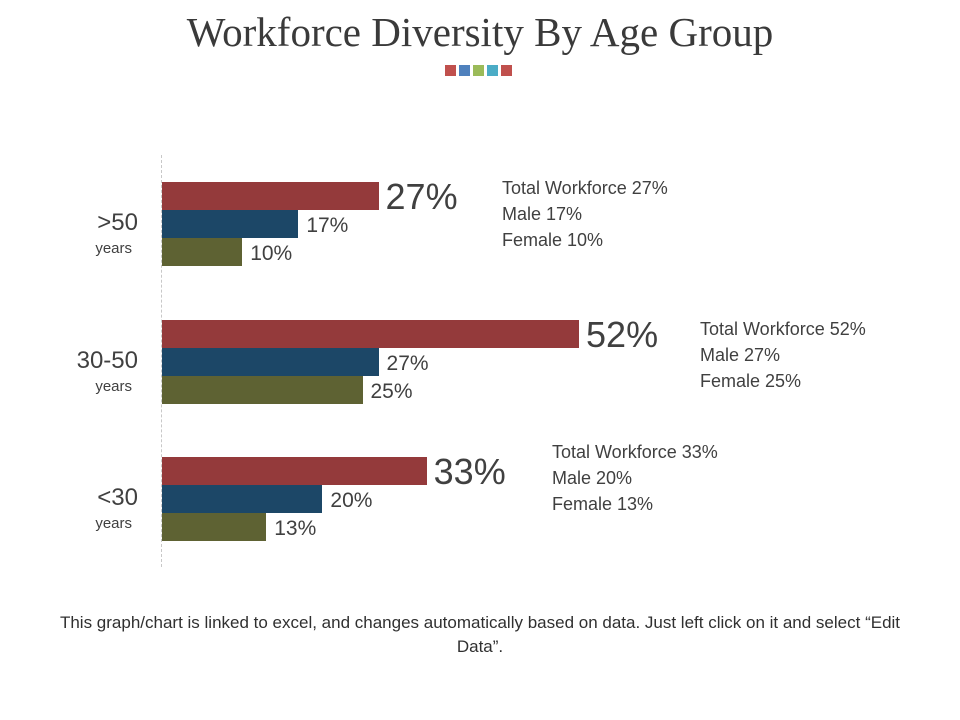 Image resolution: width=960 pixels, height=720 pixels. What do you see at coordinates (327, 225) in the screenshot?
I see `data-label-male: 17%` at bounding box center [327, 225].